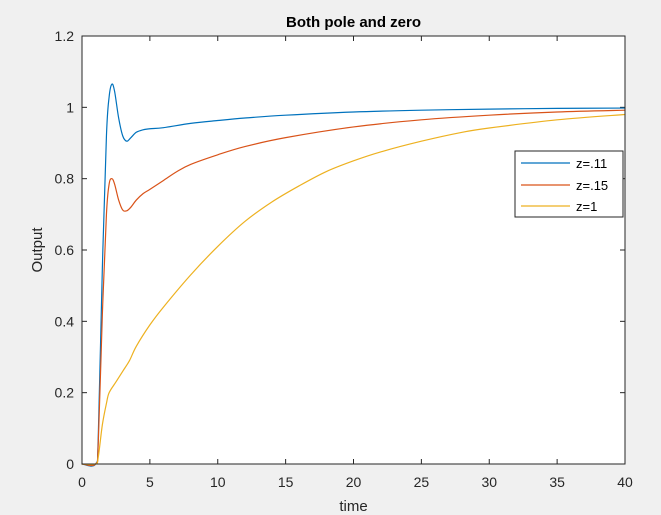  What do you see at coordinates (557, 482) in the screenshot?
I see `x-tick-label: 35` at bounding box center [557, 482].